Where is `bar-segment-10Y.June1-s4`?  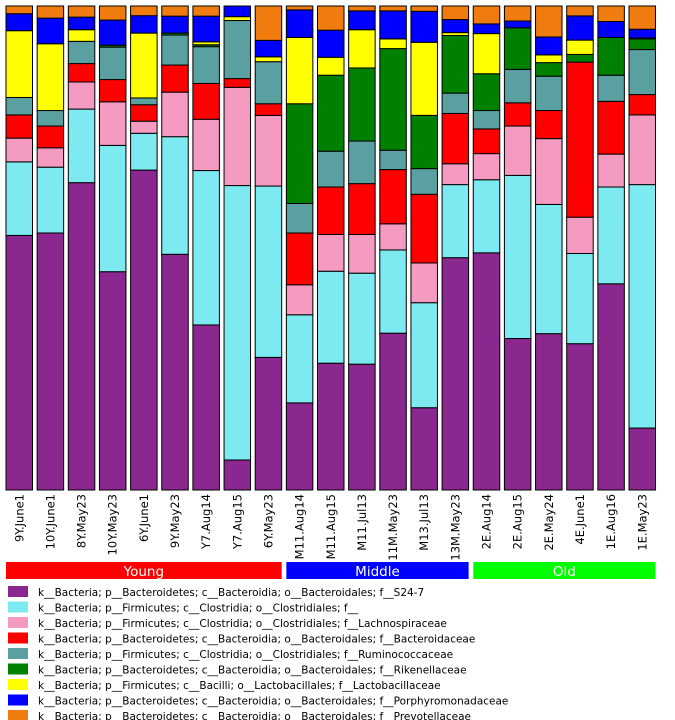 bar-segment-10Y.June1-s4 is located at coordinates (50, 118).